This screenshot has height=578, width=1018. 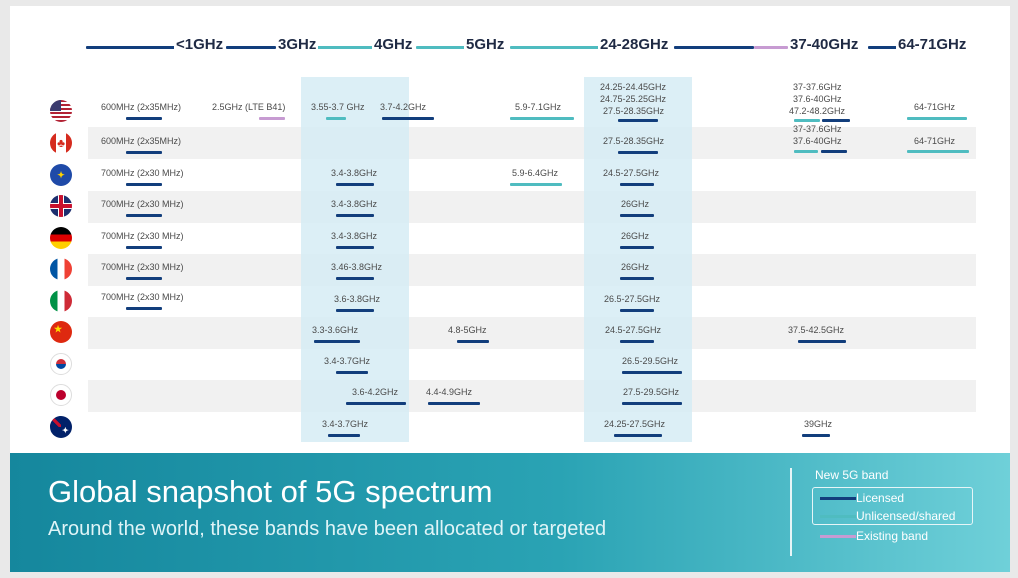 I want to click on band-label: 3.6-4.2GHz, so click(x=375, y=392).